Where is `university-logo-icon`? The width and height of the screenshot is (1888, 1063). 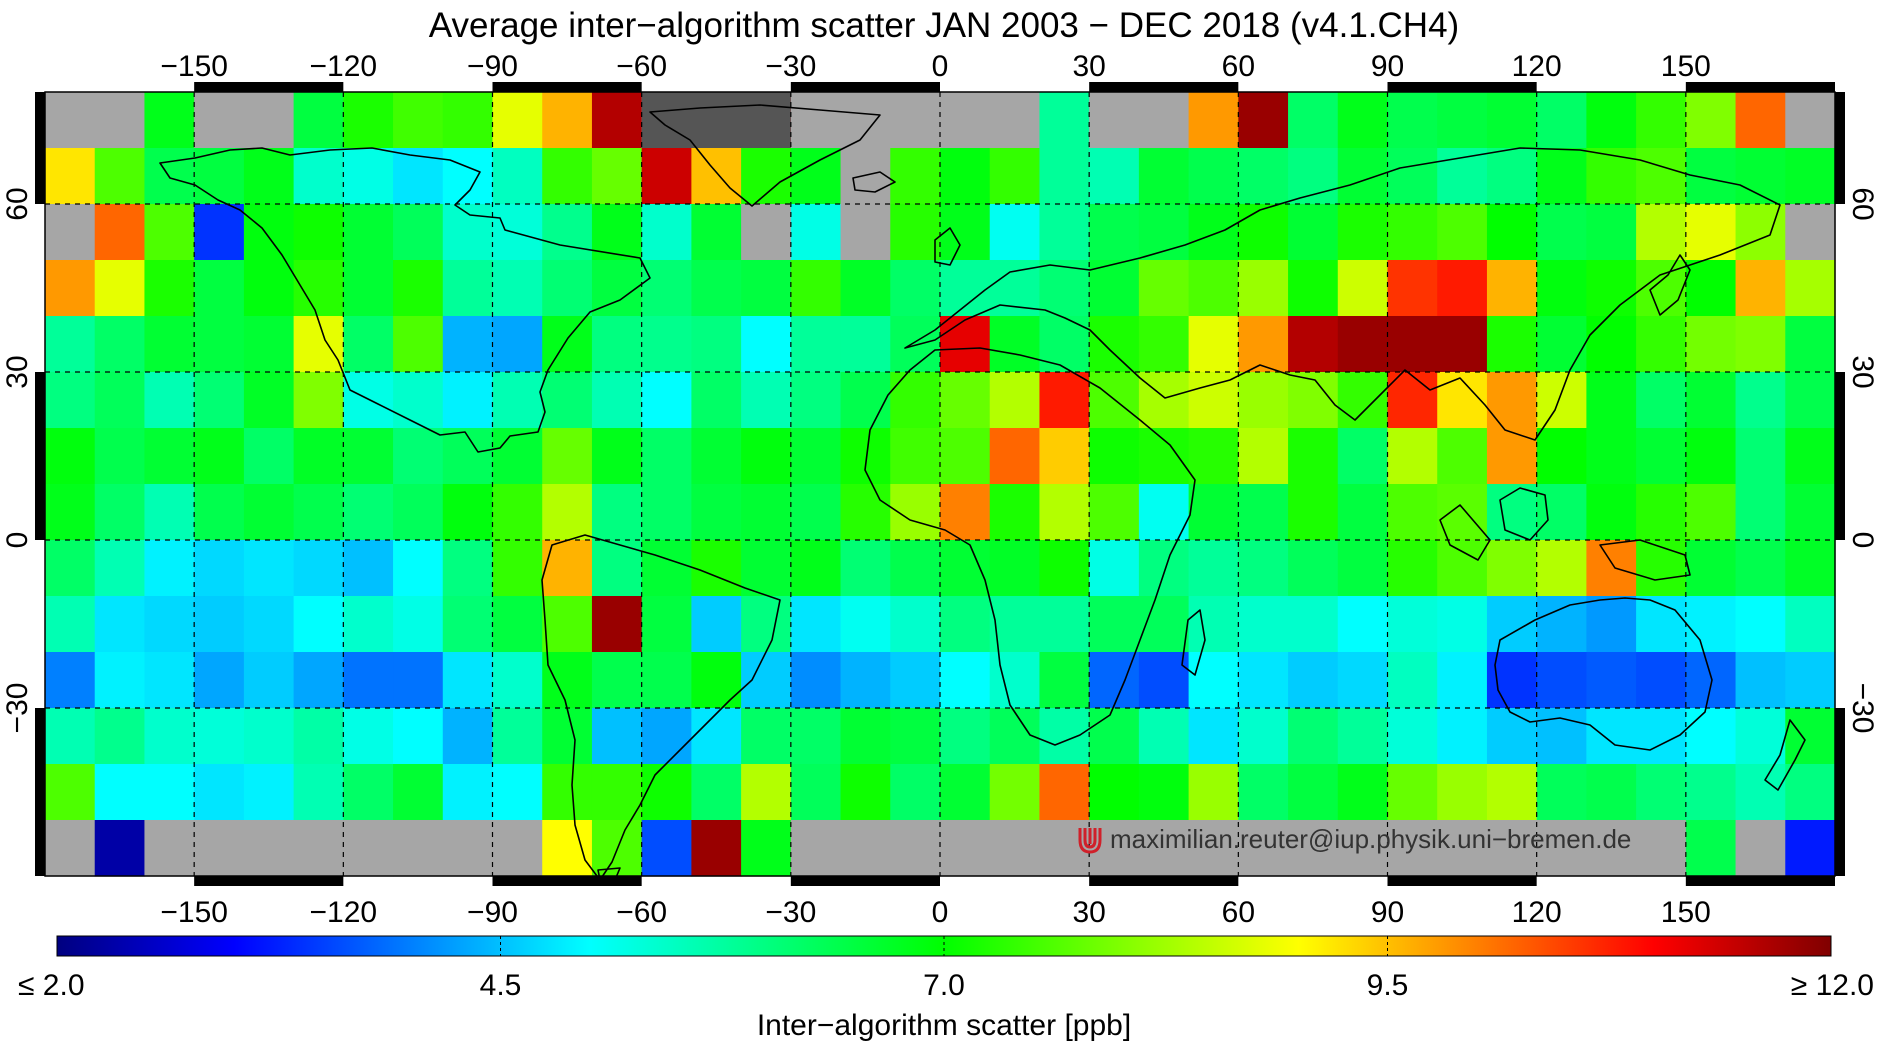
university-logo-icon is located at coordinates (1090, 841).